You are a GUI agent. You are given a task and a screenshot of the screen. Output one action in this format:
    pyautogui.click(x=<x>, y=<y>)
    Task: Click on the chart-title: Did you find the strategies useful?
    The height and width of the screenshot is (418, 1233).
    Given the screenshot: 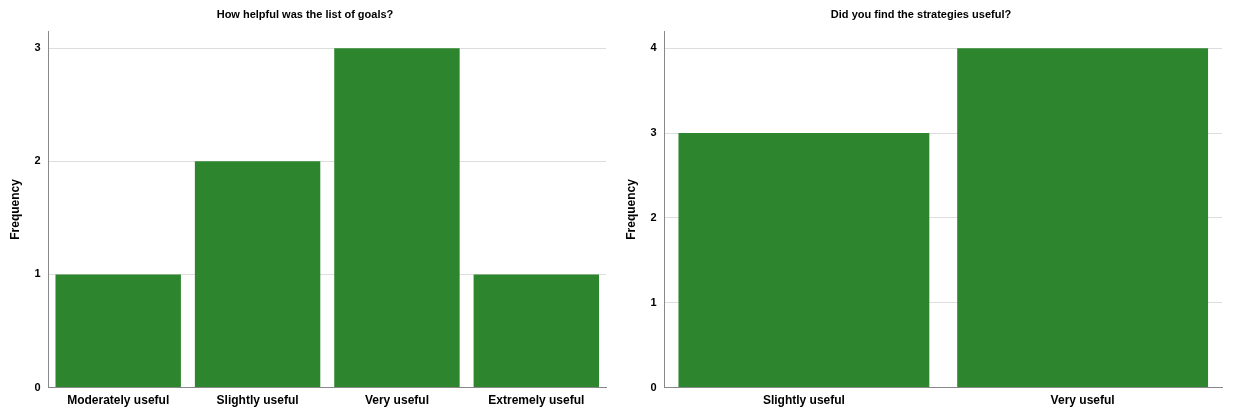 What is the action you would take?
    pyautogui.click(x=921, y=13)
    